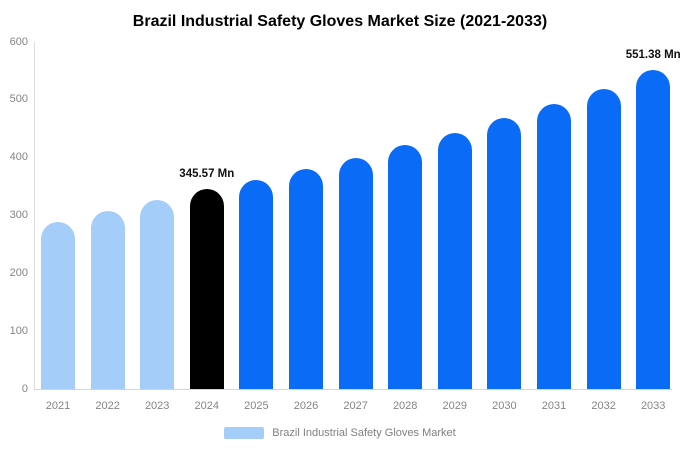 The height and width of the screenshot is (450, 680). Describe the element at coordinates (256, 284) in the screenshot. I see `bar-2025` at that location.